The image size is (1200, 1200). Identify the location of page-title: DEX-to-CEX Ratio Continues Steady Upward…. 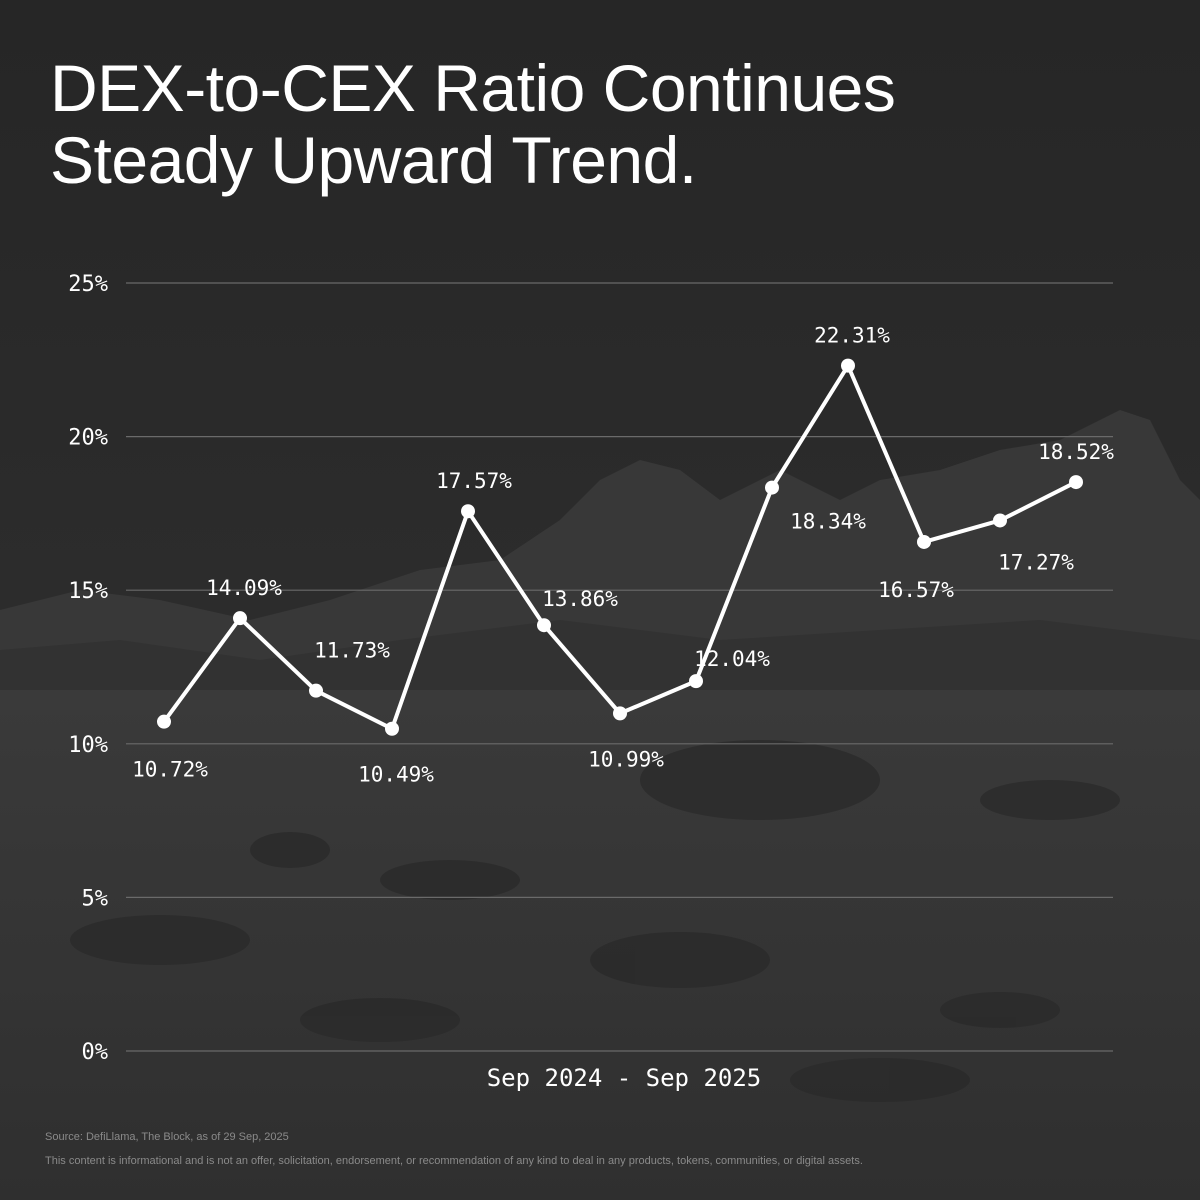
(600, 124).